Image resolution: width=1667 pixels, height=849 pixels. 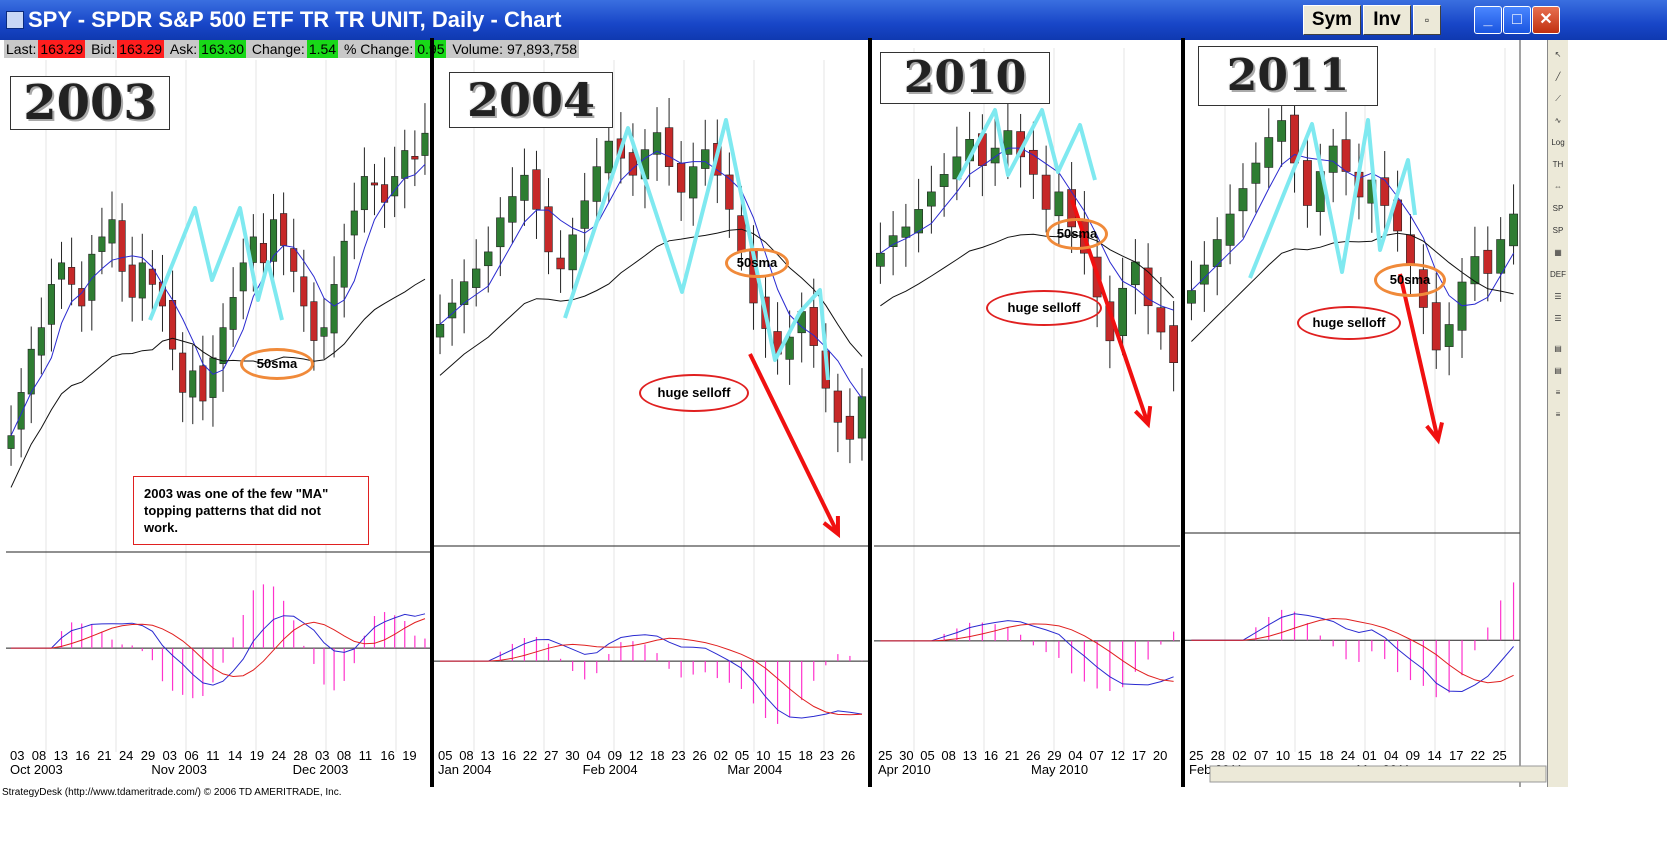 I want to click on x-tick-label: 17, so click(x=1456, y=755).